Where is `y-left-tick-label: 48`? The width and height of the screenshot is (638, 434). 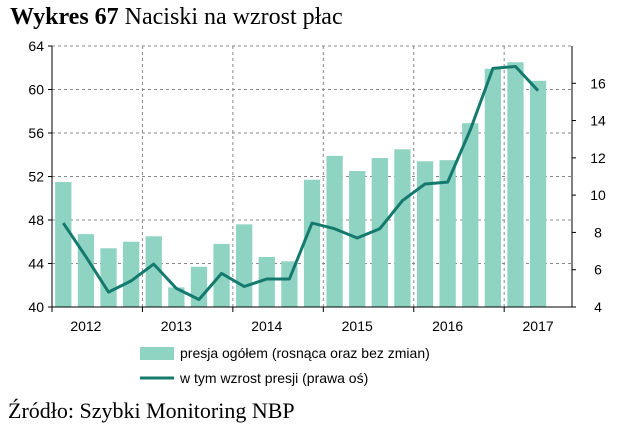
y-left-tick-label: 48 is located at coordinates (36, 220).